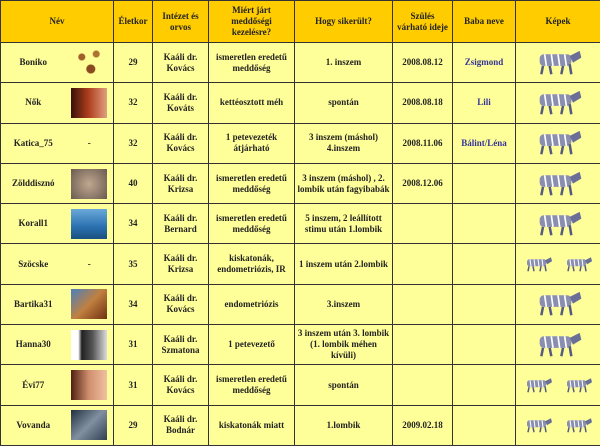  I want to click on how-cell: 3 inszem (máshol) 4.inszem, so click(343, 143).